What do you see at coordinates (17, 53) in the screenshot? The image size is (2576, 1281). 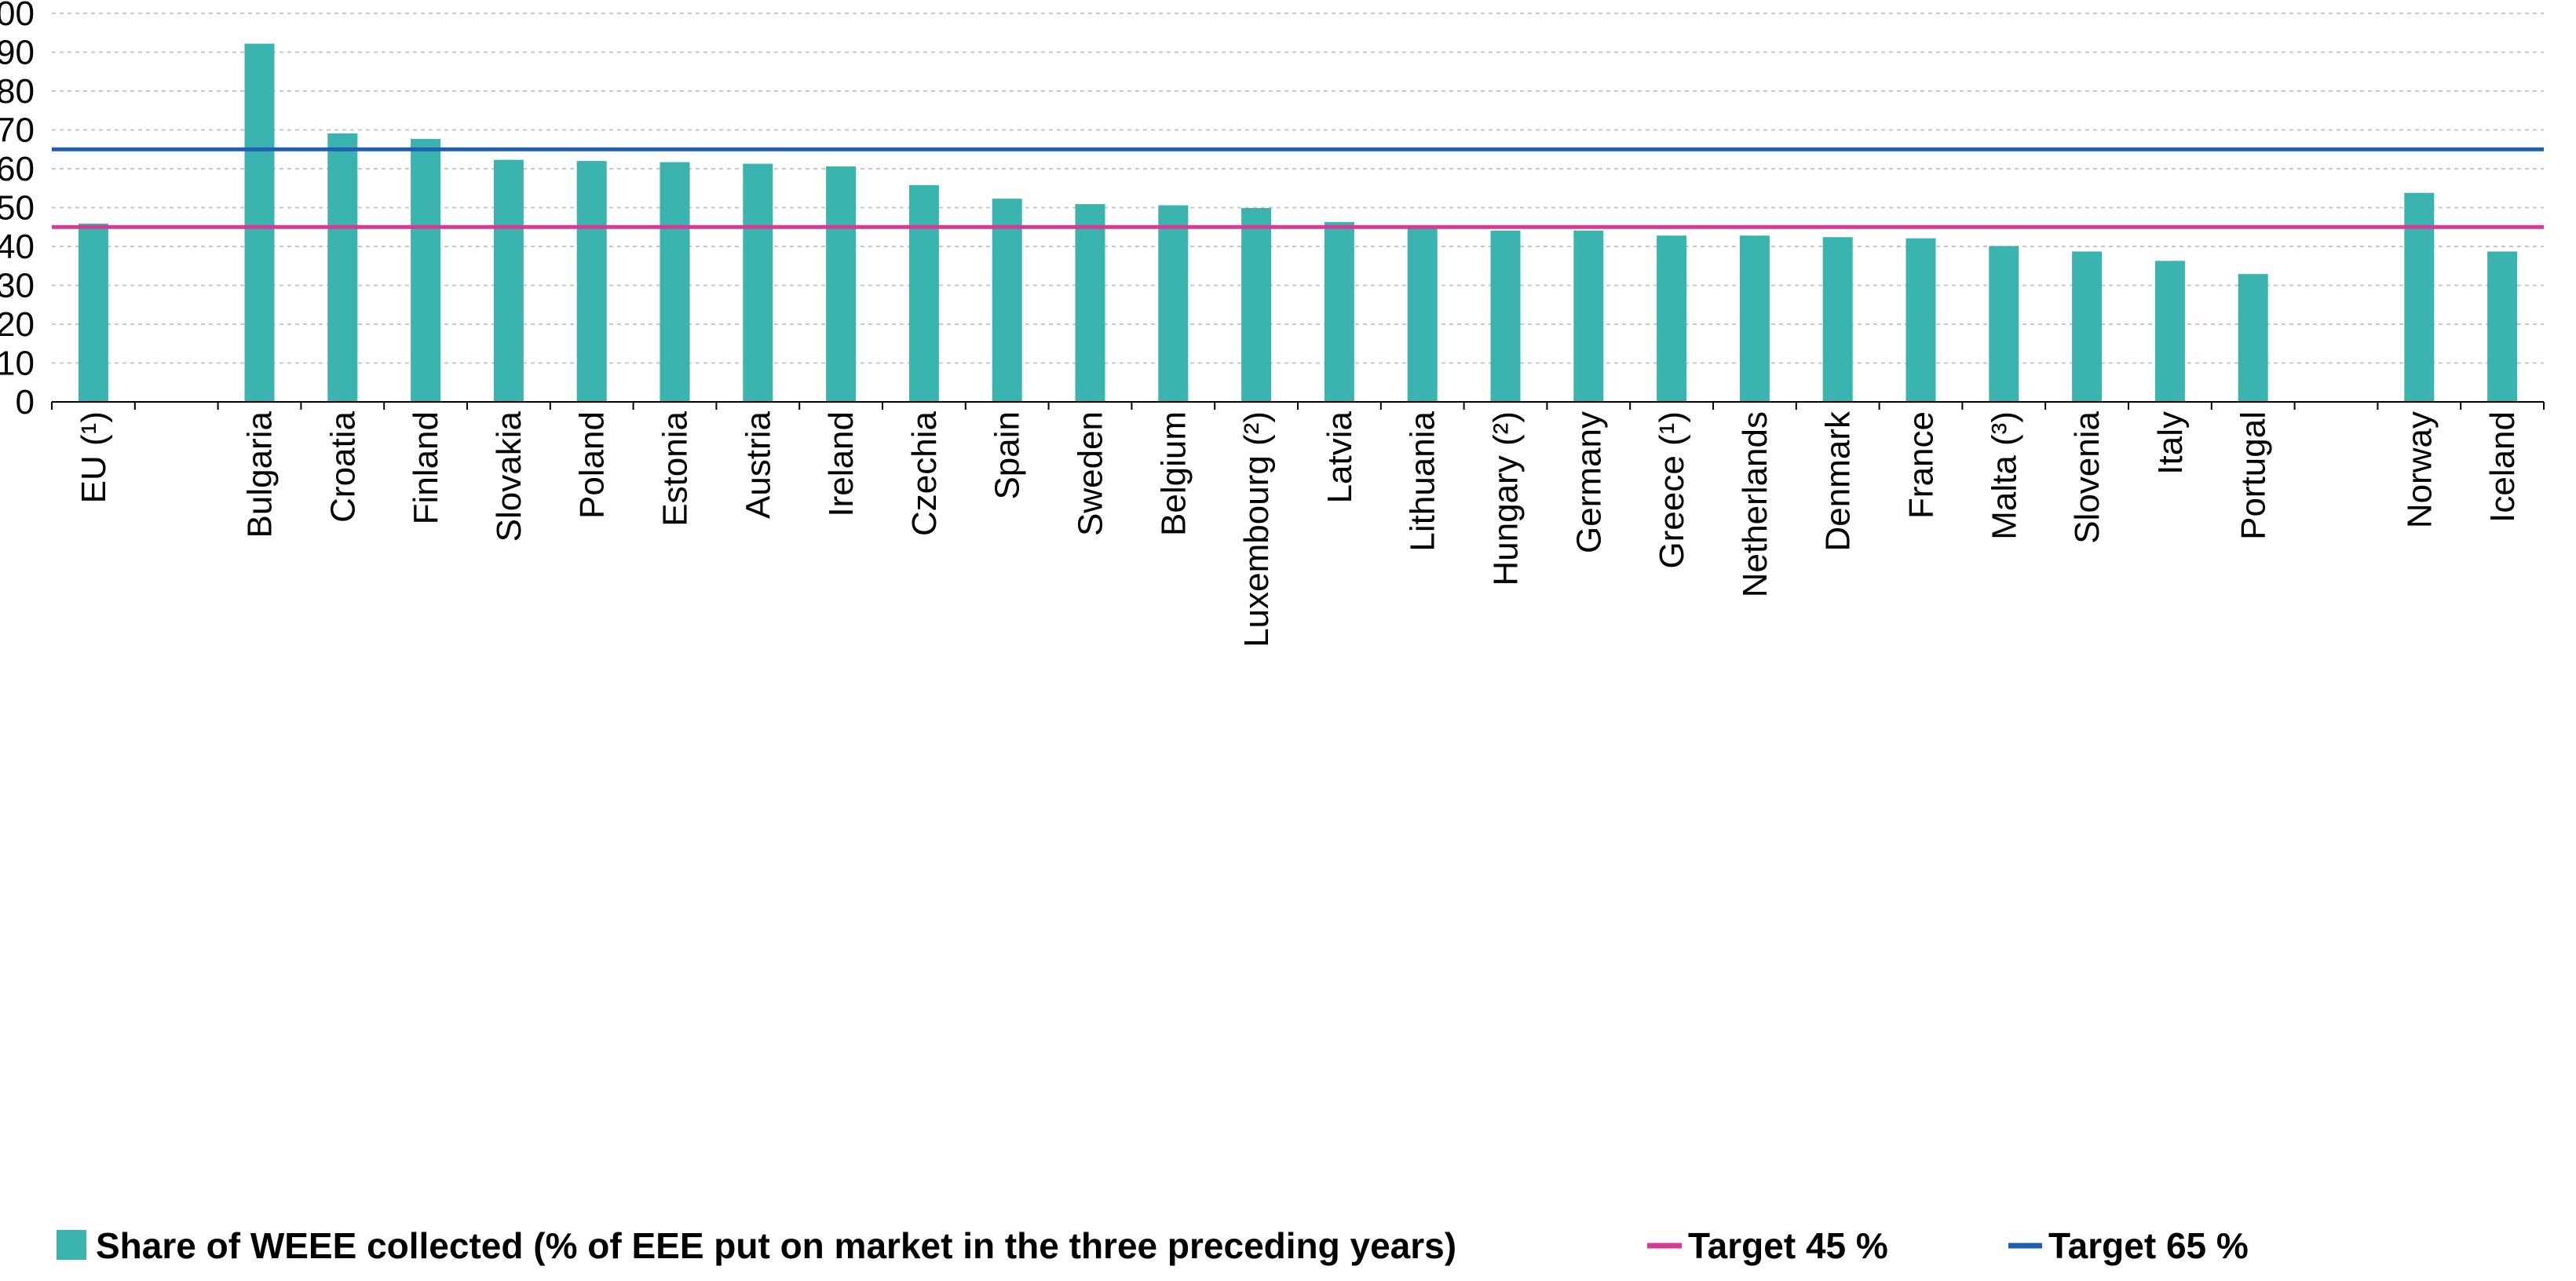 I see `y-tick-label: 90` at bounding box center [17, 53].